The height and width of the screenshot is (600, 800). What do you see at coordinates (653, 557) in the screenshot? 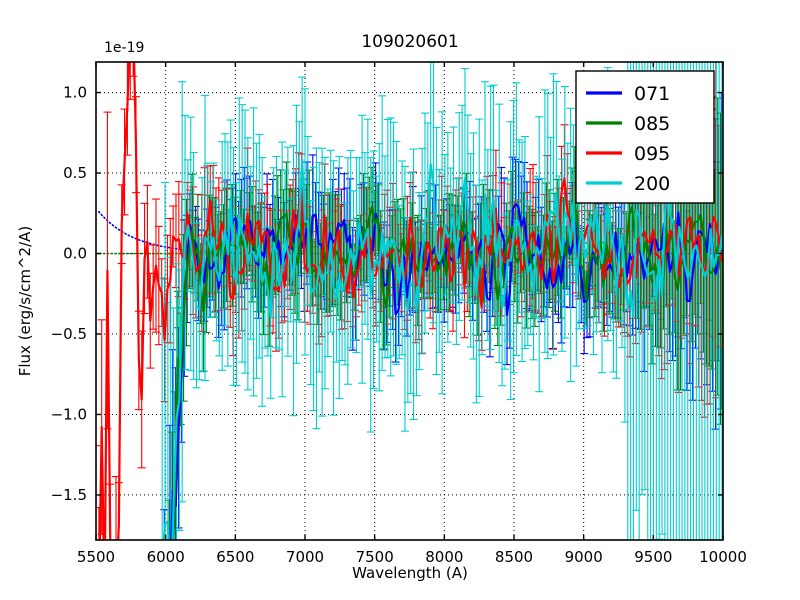
I see `x-tick-label: 9500` at bounding box center [653, 557].